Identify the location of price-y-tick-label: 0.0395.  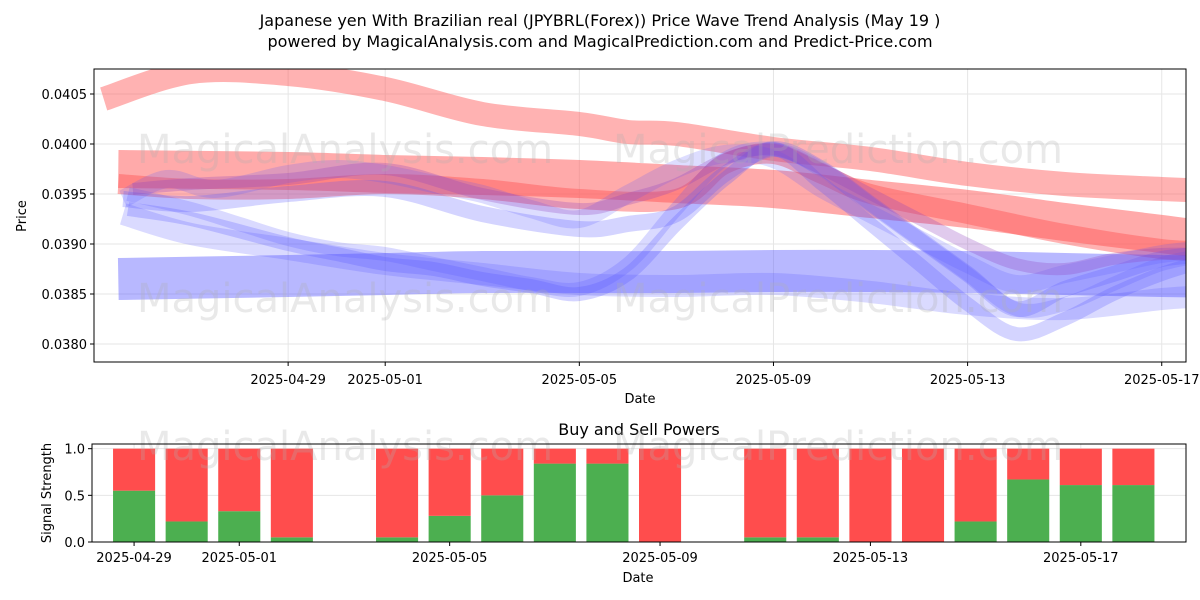
(65, 195).